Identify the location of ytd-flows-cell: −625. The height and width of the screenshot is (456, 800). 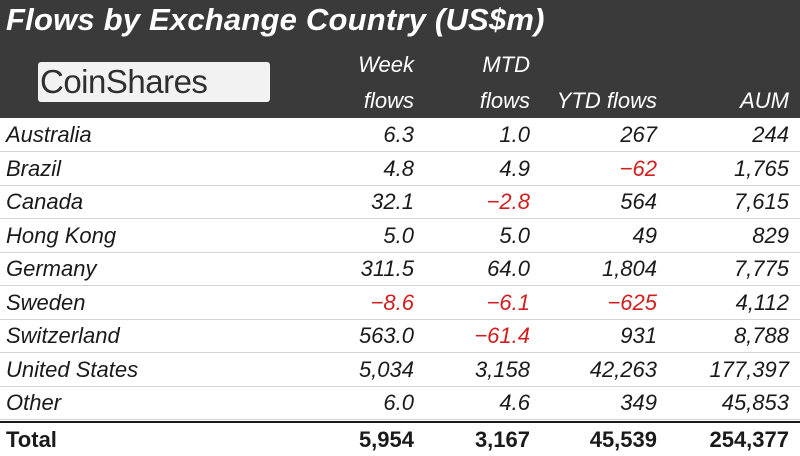
(632, 302).